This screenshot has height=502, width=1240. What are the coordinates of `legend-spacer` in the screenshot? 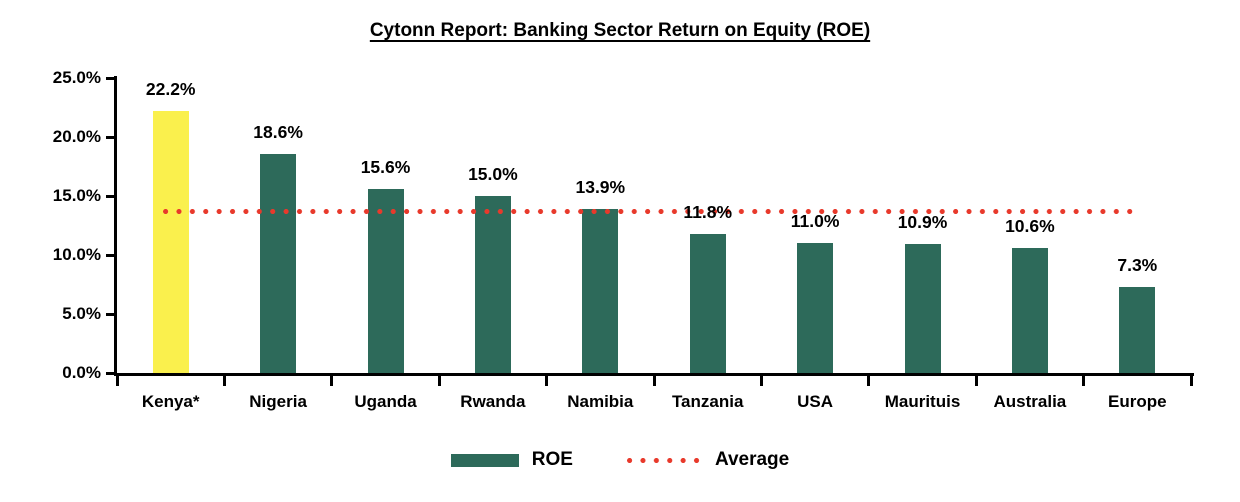 It's located at (600, 460).